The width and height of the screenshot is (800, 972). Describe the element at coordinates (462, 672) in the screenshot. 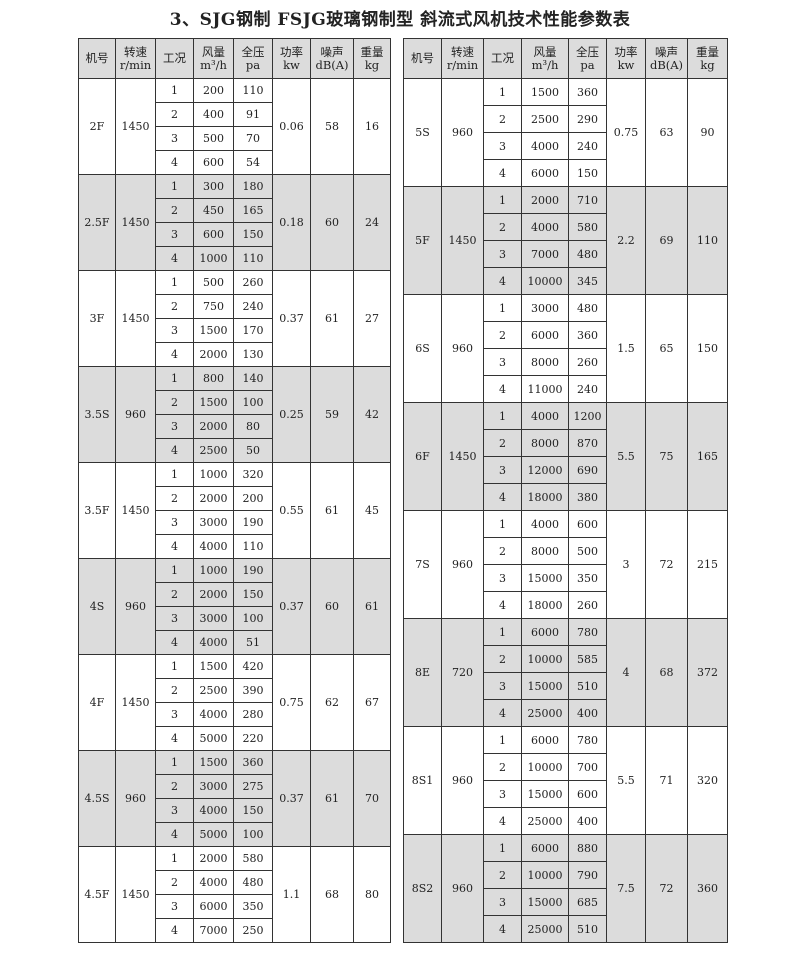

I see `cell-speed: 720` at that location.